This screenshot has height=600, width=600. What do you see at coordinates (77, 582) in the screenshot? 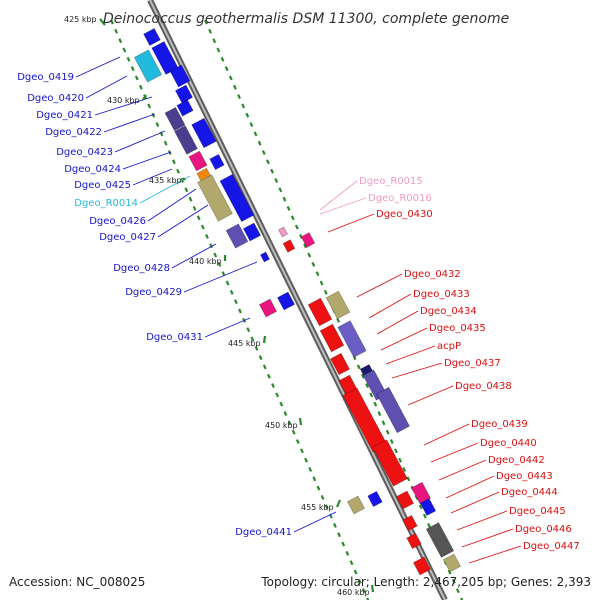
I see `accession-text: Accession: NC_008025` at bounding box center [77, 582].